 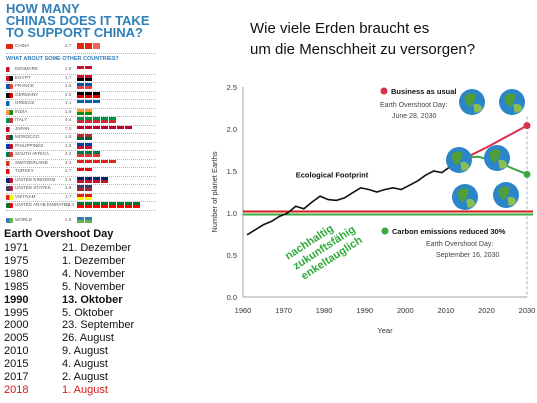 I want to click on country-value: 7.0, so click(x=68, y=128).